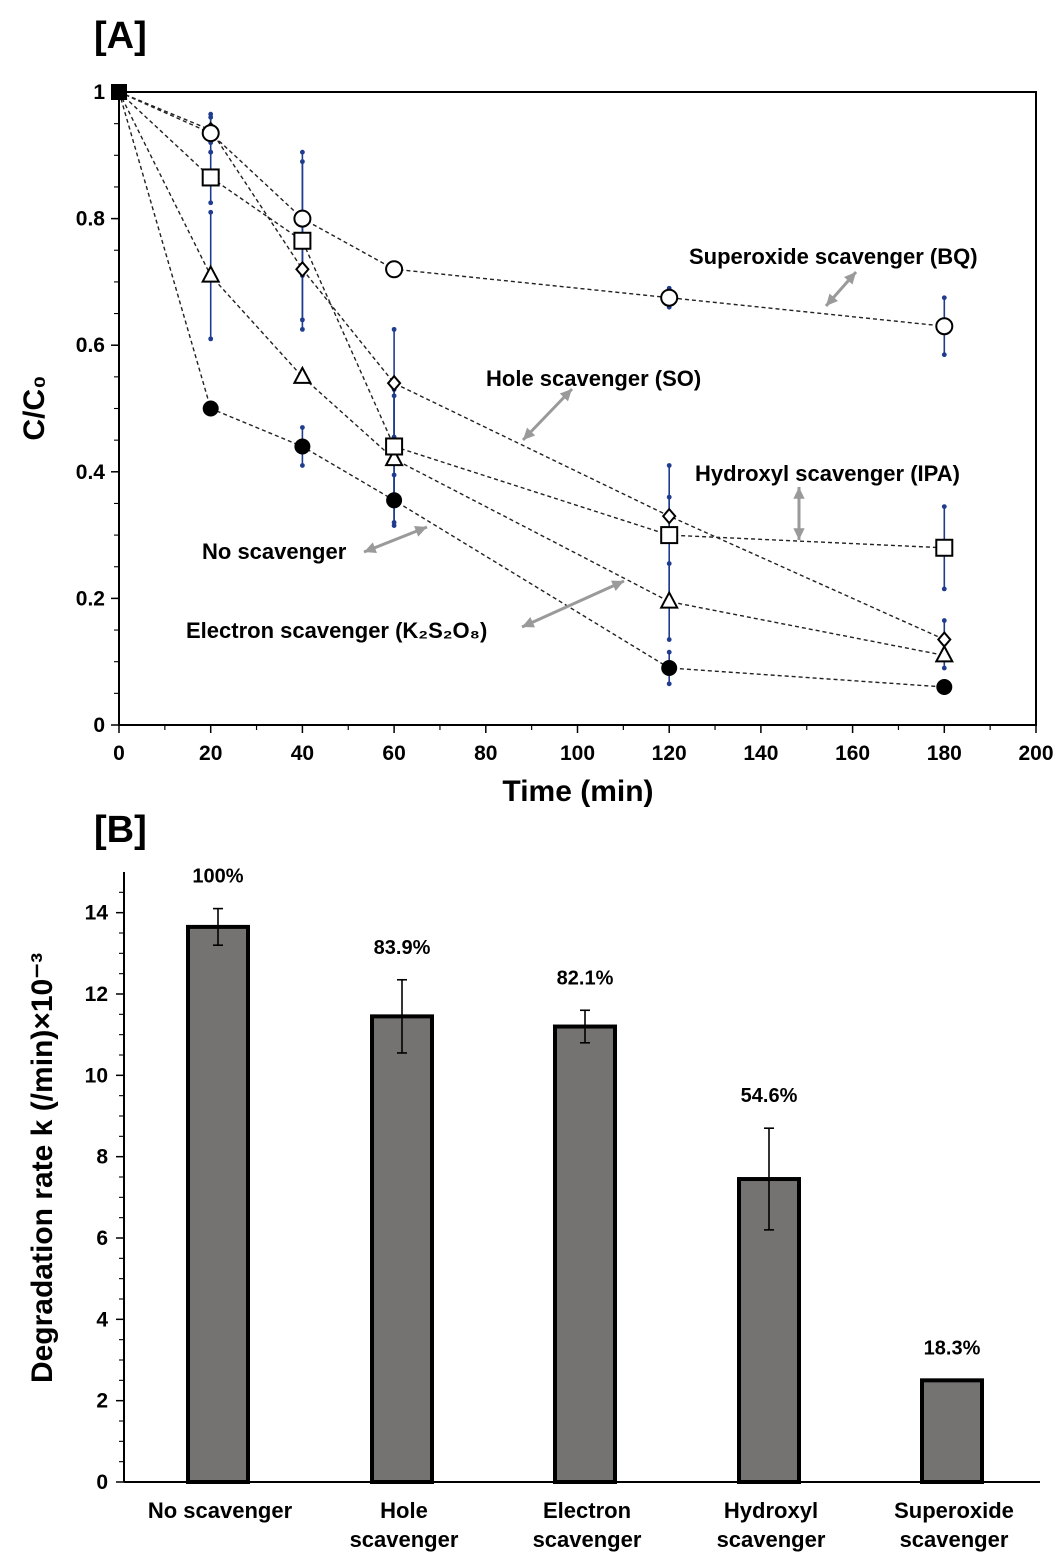 The height and width of the screenshot is (1552, 1064). I want to click on y-tick-label: 14, so click(97, 913).